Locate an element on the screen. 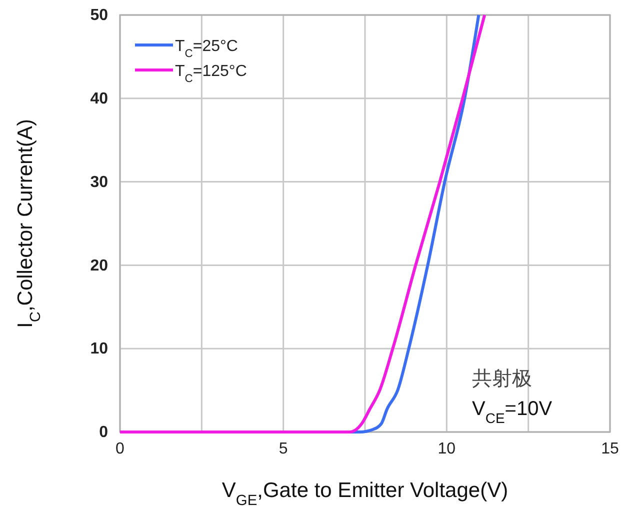 The image size is (638, 506). y-tick-label: 40 is located at coordinates (99, 99).